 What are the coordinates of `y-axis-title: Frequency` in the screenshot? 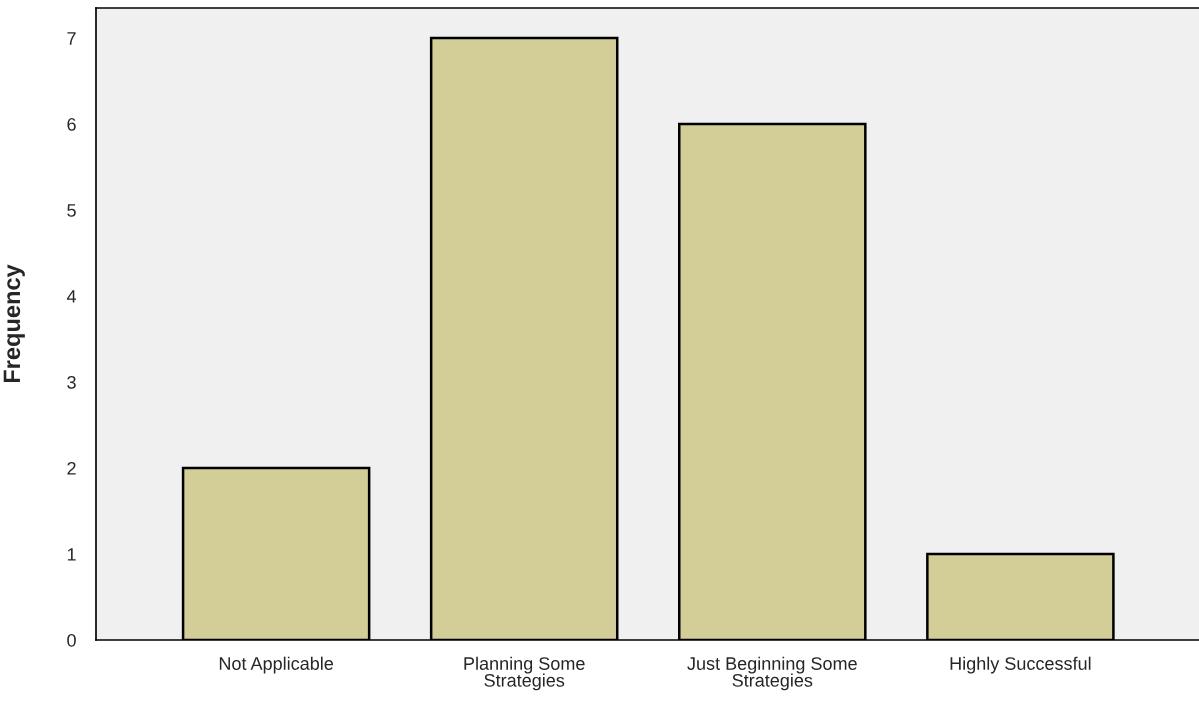 It's located at (14, 323).